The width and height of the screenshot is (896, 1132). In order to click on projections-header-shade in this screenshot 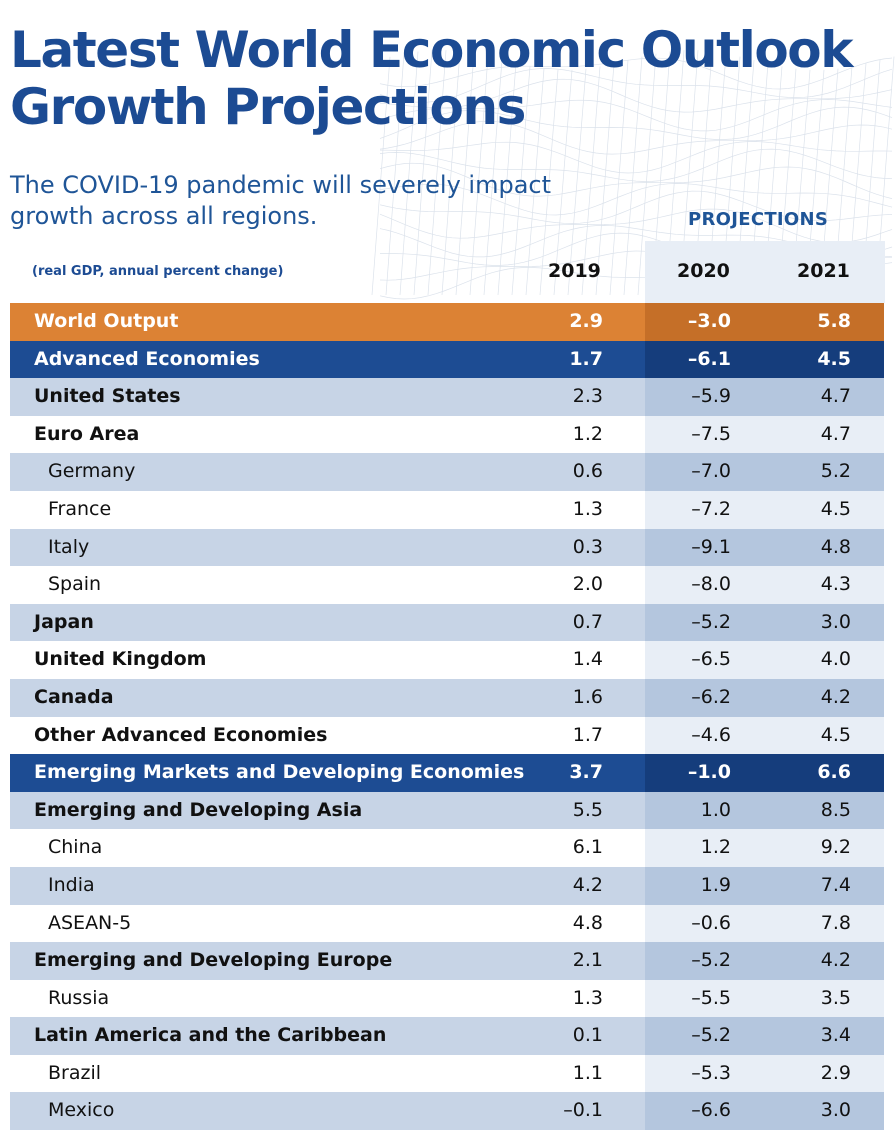, I will do `click(765, 272)`.